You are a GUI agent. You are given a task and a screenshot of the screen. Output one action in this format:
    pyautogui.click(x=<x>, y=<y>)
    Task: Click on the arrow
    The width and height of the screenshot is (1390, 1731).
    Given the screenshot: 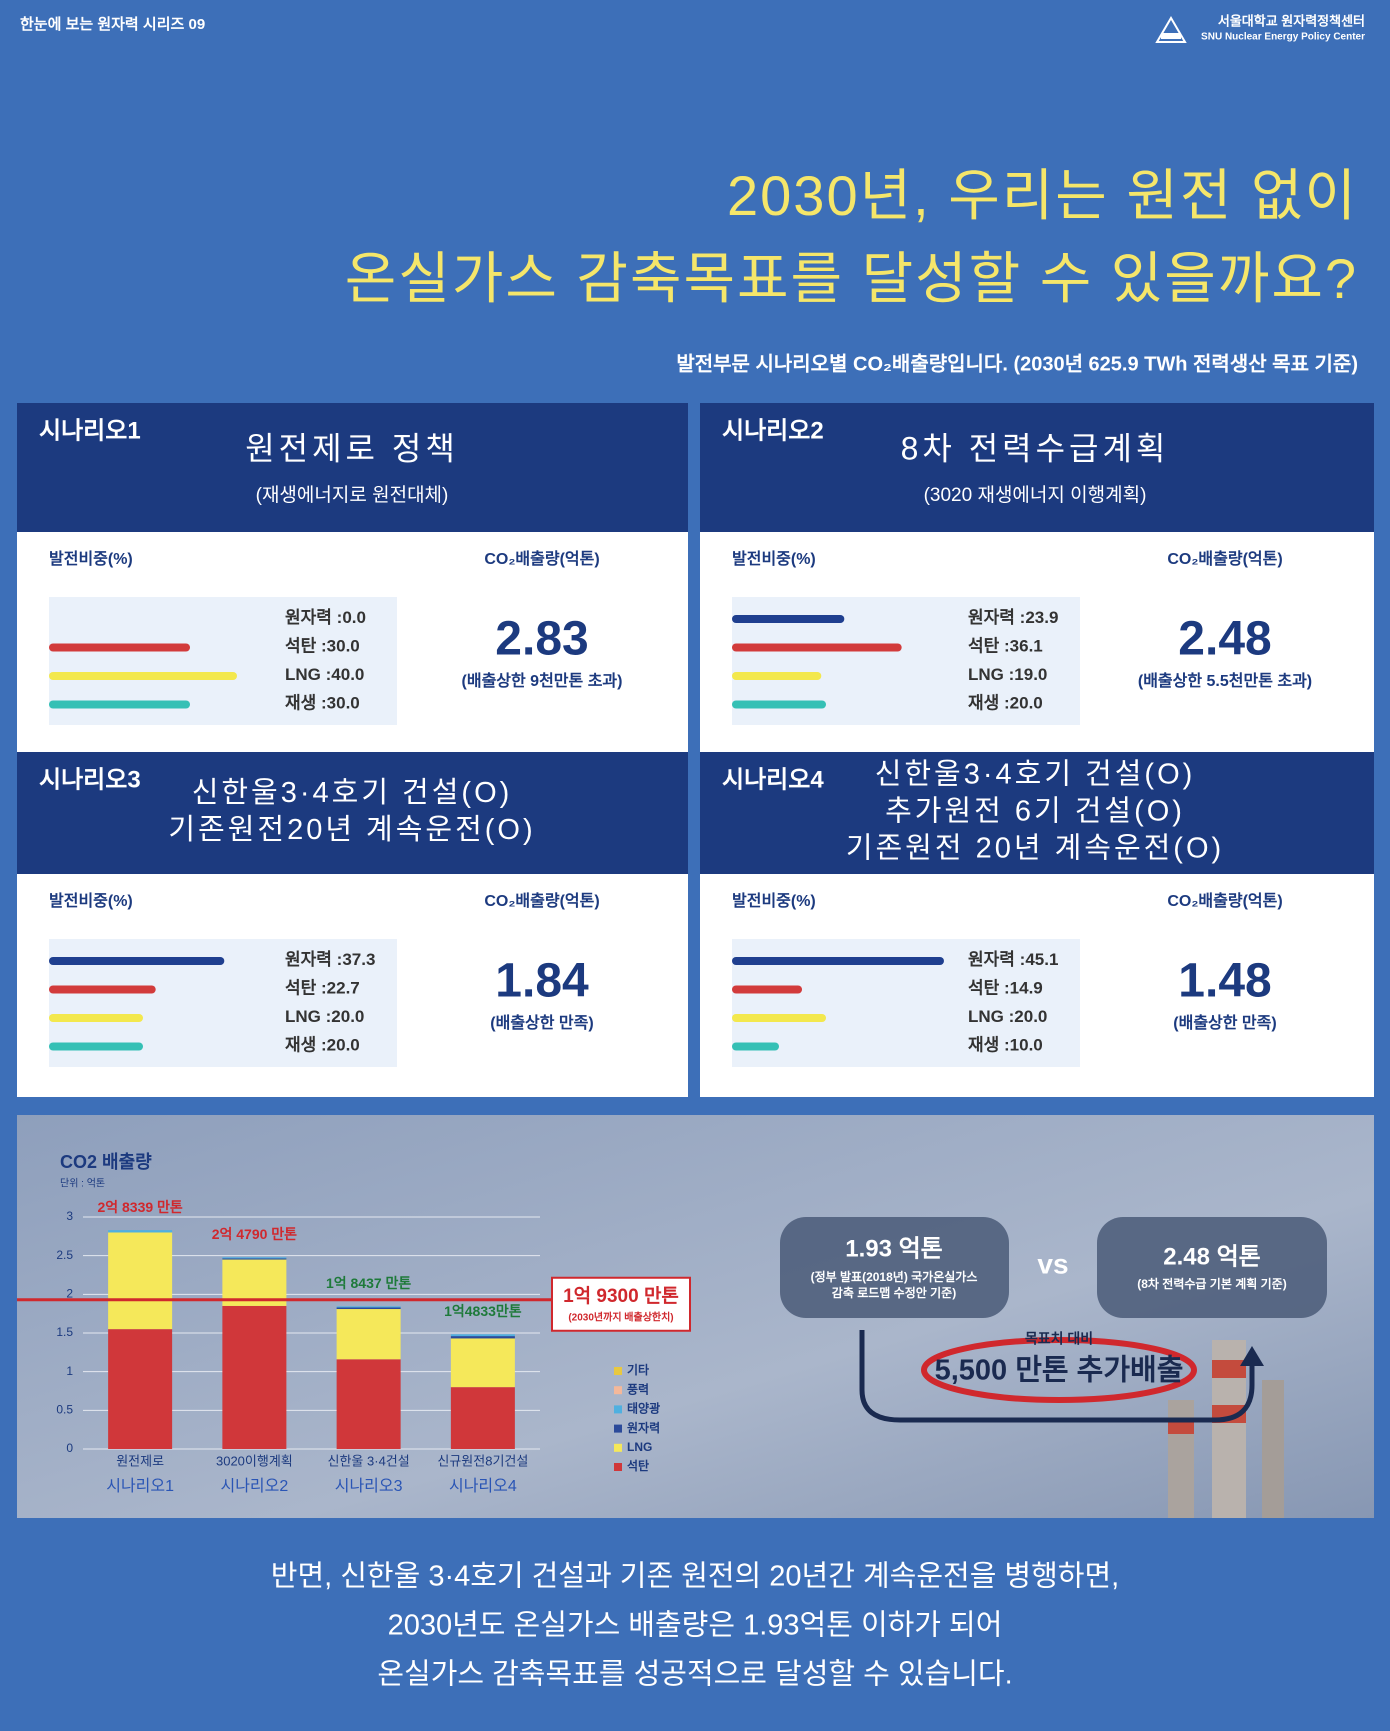 What is the action you would take?
    pyautogui.click(x=1057, y=1376)
    